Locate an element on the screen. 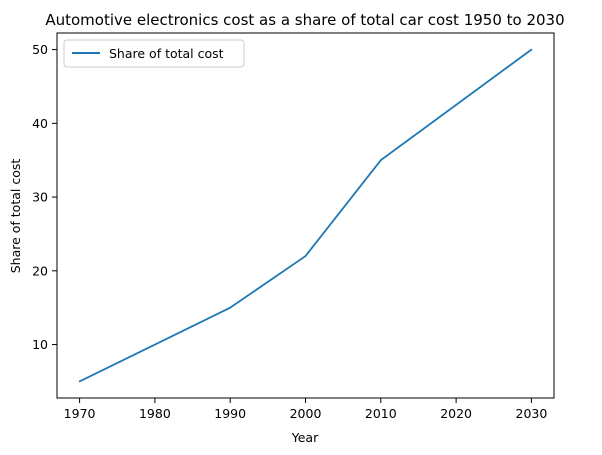 The image size is (602, 455). x-tick-label: 2020 is located at coordinates (456, 413).